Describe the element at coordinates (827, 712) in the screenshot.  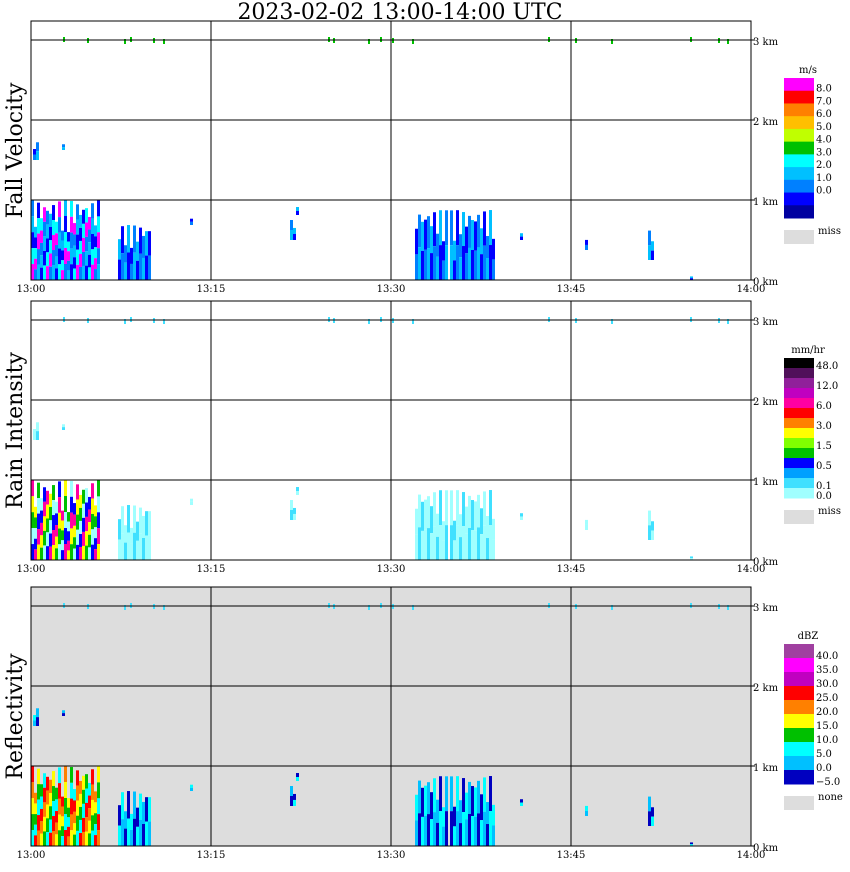
I see `colorbar-label: 20.0` at that location.